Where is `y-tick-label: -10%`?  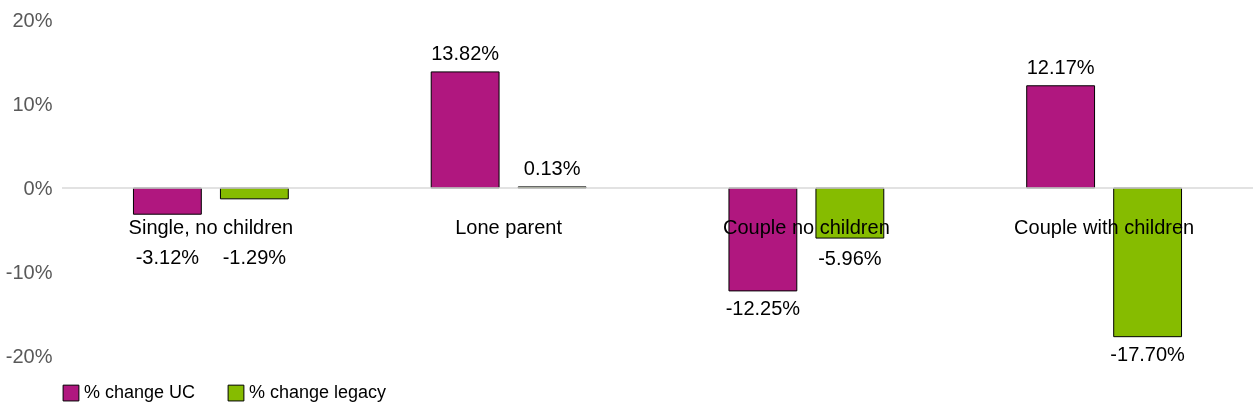
y-tick-label: -10% is located at coordinates (29, 271).